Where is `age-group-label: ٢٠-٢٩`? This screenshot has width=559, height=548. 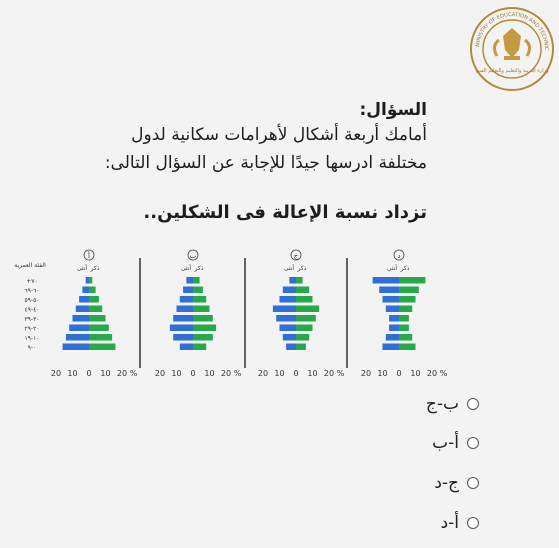
age-group-label: ٢٠-٢٩ is located at coordinates (31, 329).